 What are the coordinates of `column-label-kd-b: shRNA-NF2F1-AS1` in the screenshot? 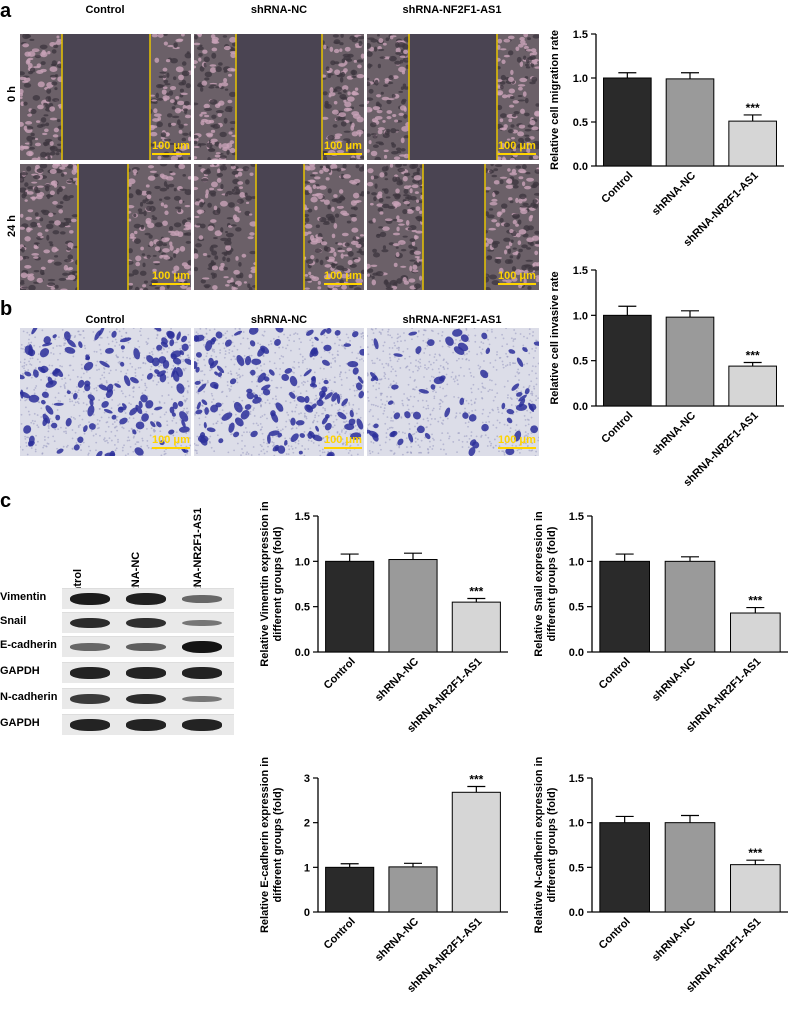 It's located at (452, 320).